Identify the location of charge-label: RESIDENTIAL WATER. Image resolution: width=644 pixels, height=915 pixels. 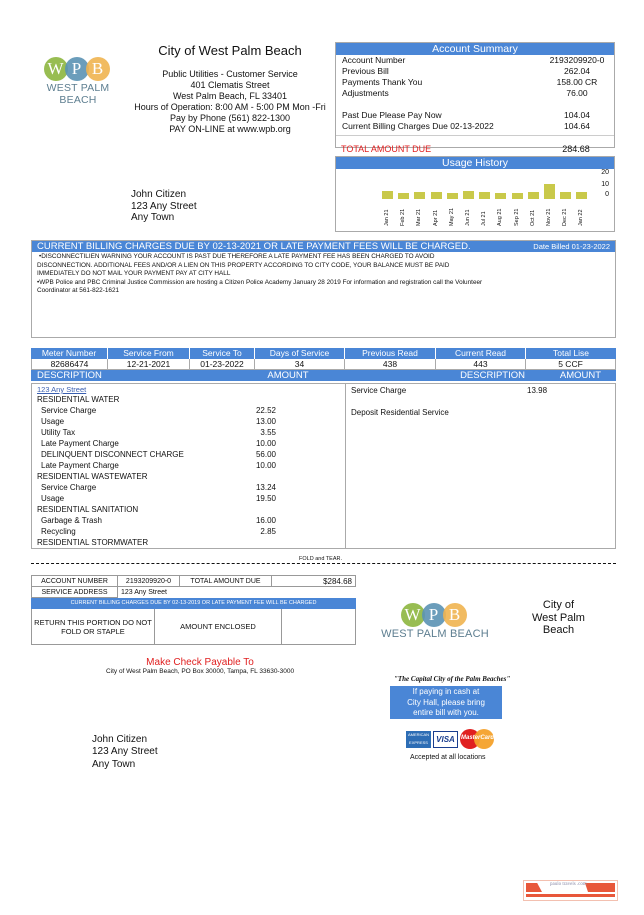
(78, 399).